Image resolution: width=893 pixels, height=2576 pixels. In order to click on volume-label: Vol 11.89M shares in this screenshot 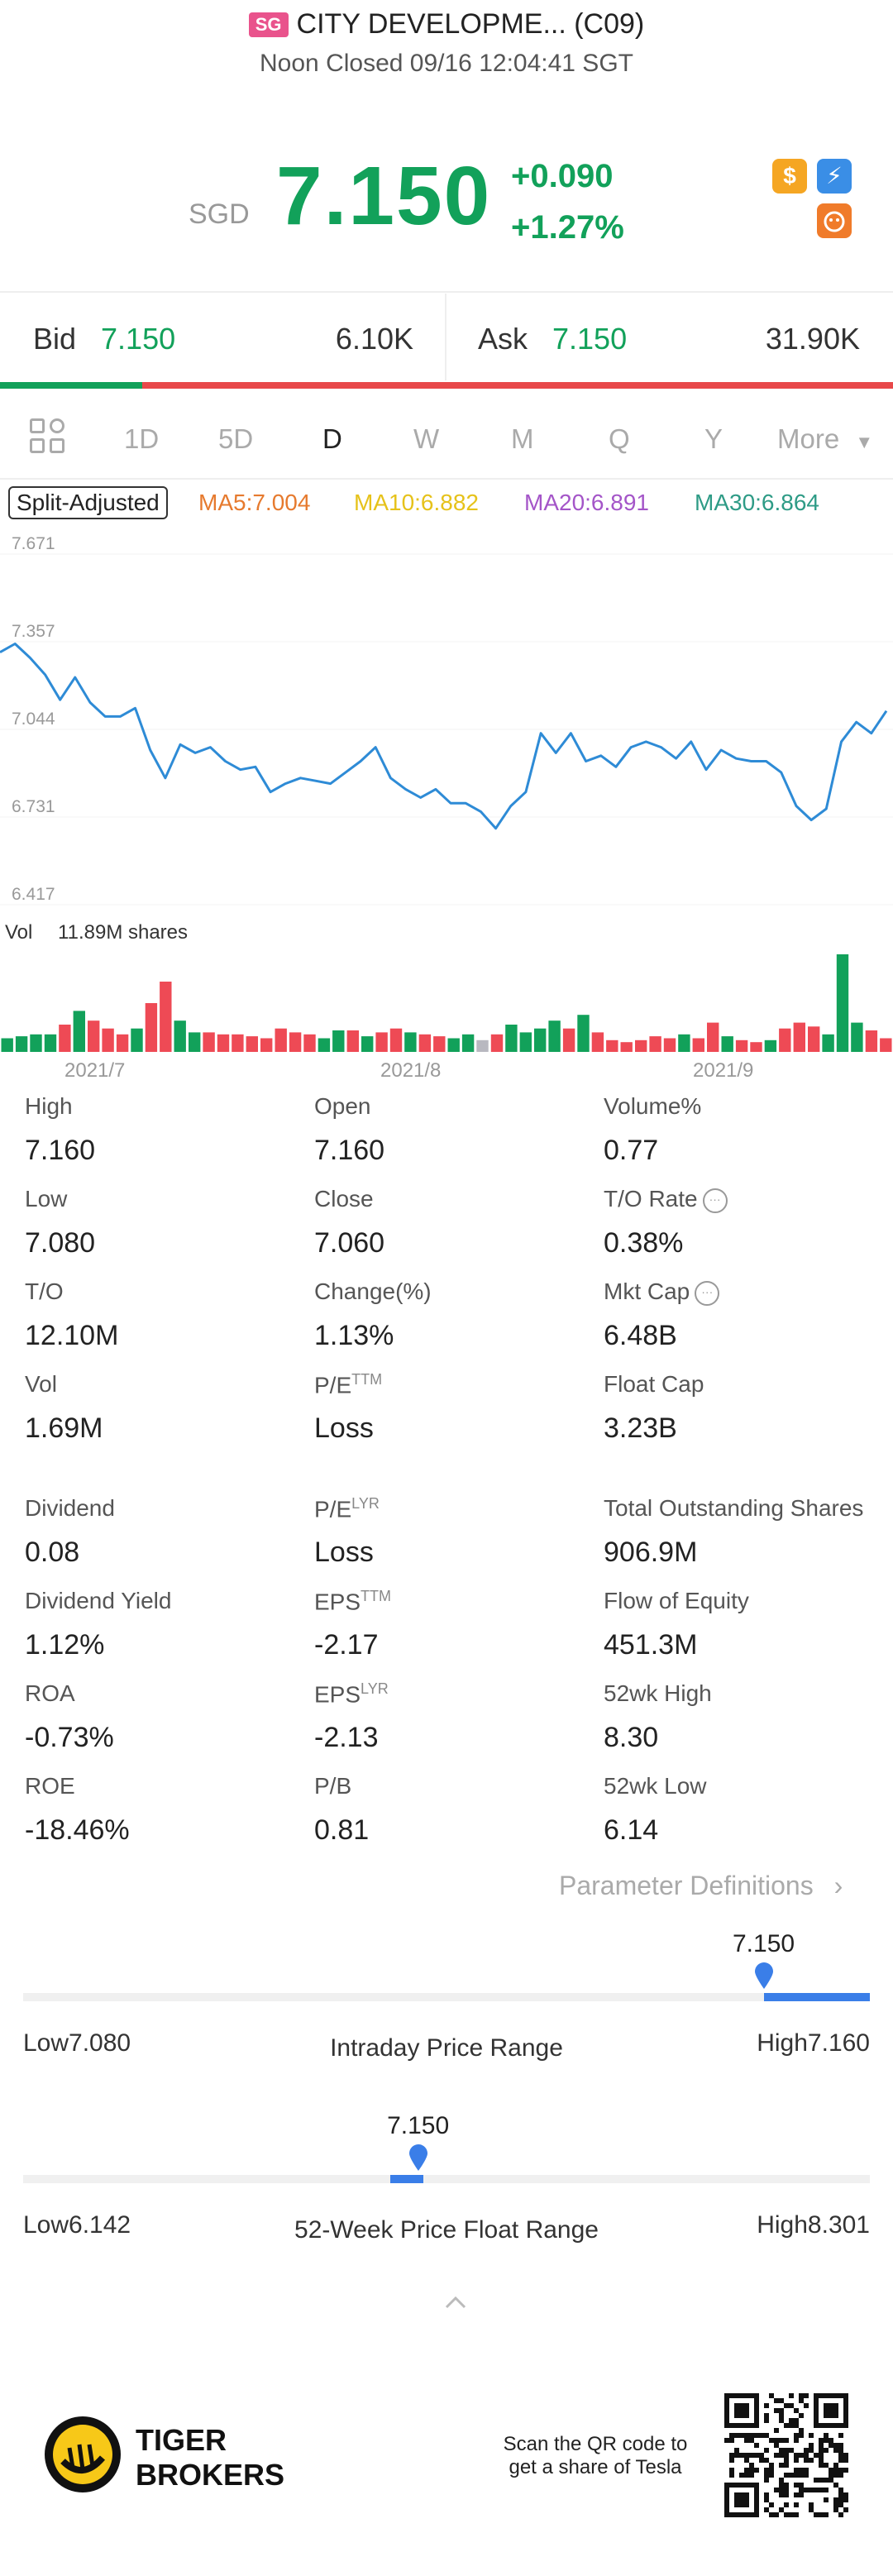, I will do `click(96, 933)`.